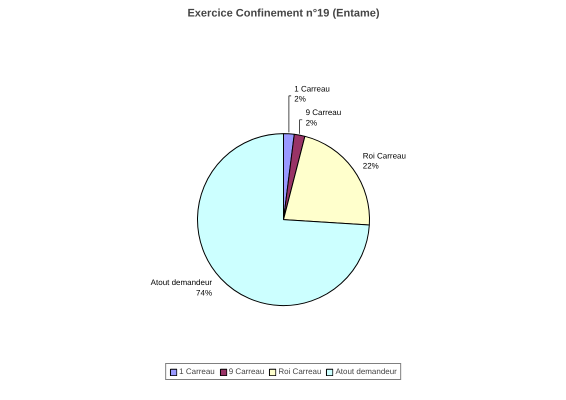  What do you see at coordinates (246, 371) in the screenshot?
I see `legend-label: 9 Carreau` at bounding box center [246, 371].